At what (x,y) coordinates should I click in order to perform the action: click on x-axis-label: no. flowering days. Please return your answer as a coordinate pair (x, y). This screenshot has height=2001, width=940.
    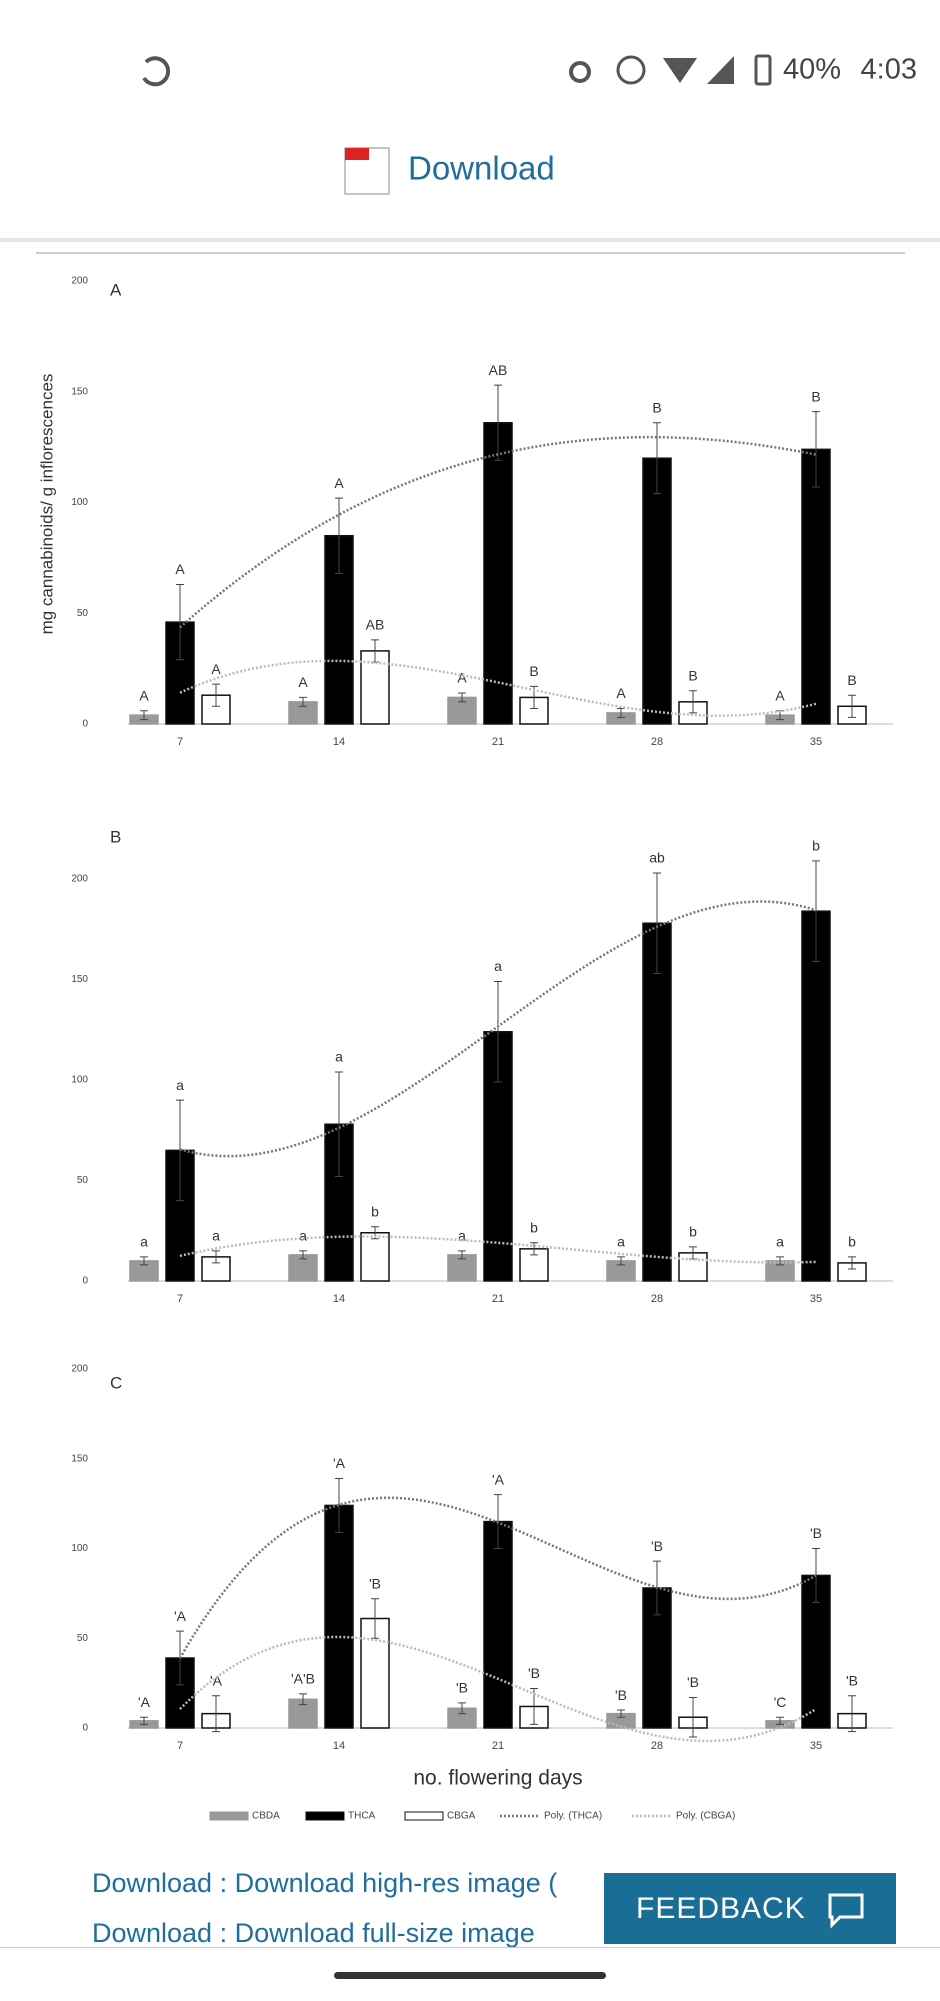
    Looking at the image, I should click on (497, 1778).